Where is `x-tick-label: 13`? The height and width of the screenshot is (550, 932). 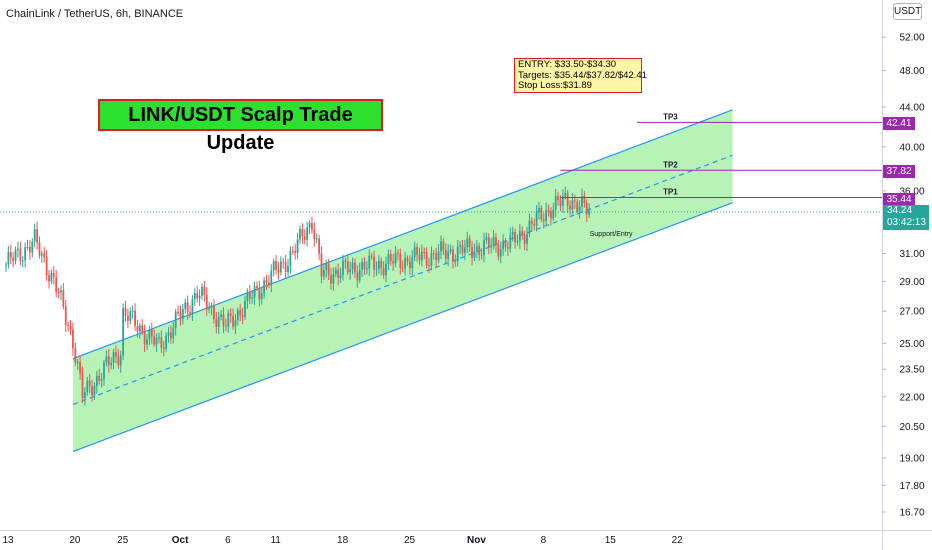
x-tick-label: 13 is located at coordinates (8, 540).